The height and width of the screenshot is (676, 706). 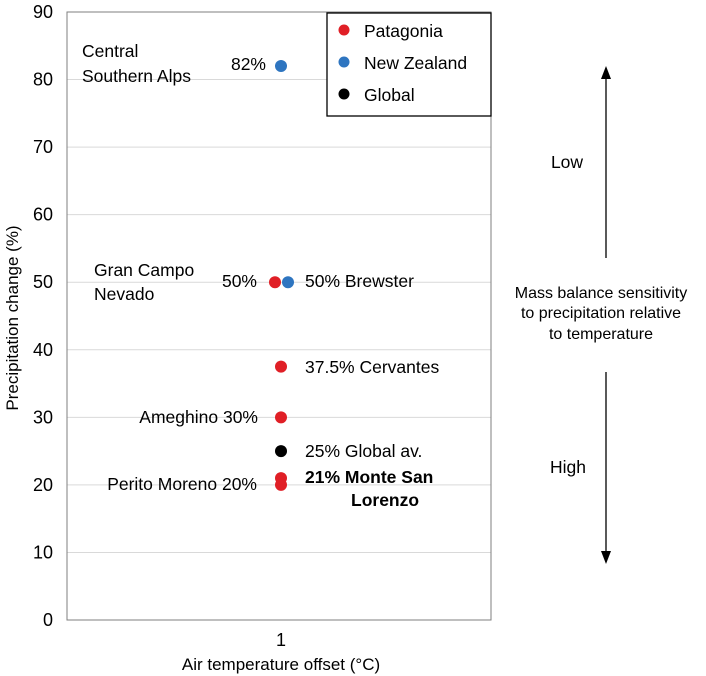 What do you see at coordinates (43, 215) in the screenshot?
I see `y-tick-label-60: 60` at bounding box center [43, 215].